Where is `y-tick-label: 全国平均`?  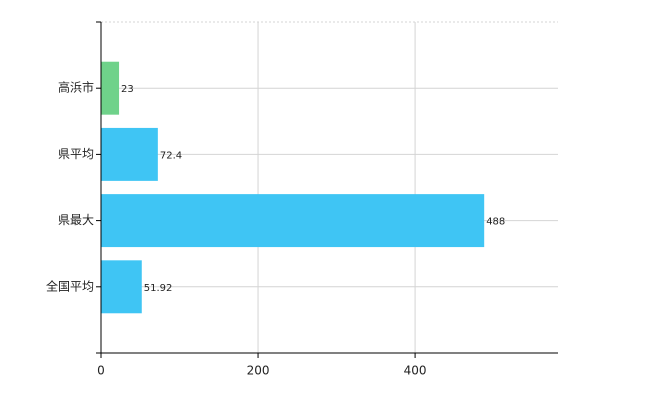 y-tick-label: 全国平均 is located at coordinates (70, 285).